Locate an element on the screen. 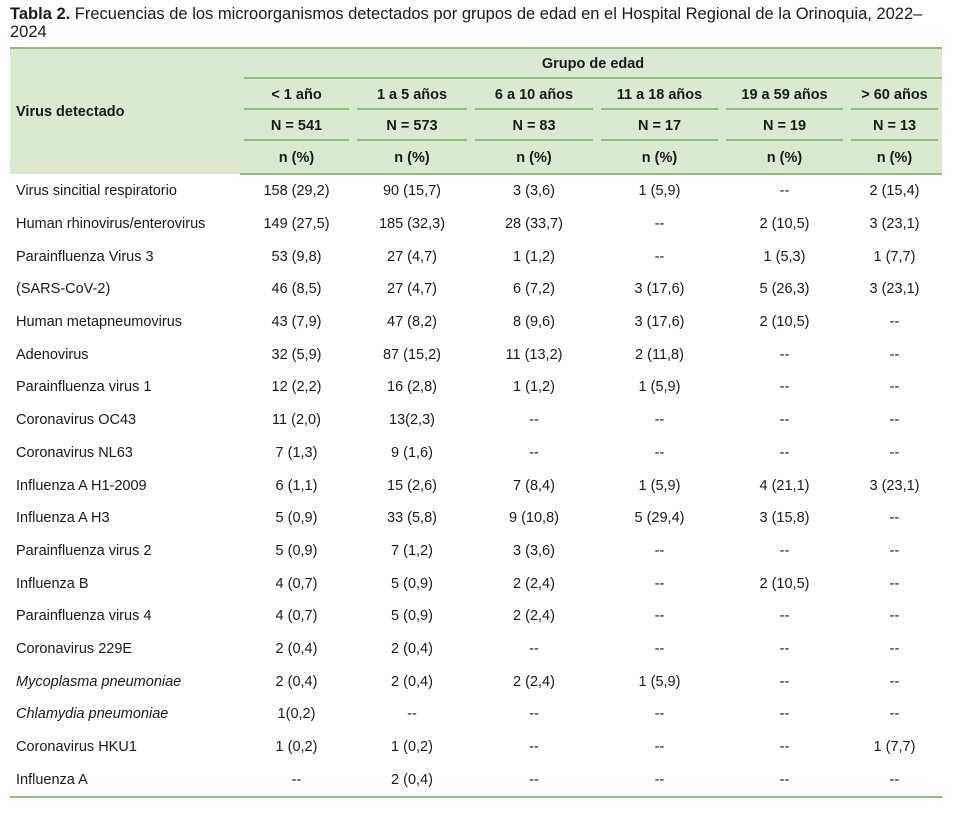 This screenshot has width=954, height=818. unit-header-3: n (%) is located at coordinates (534, 158).